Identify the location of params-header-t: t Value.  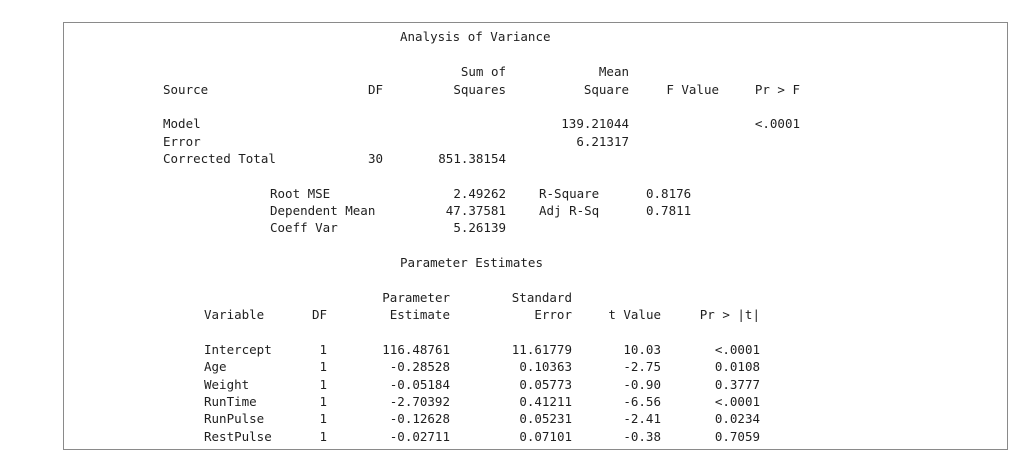
(634, 314).